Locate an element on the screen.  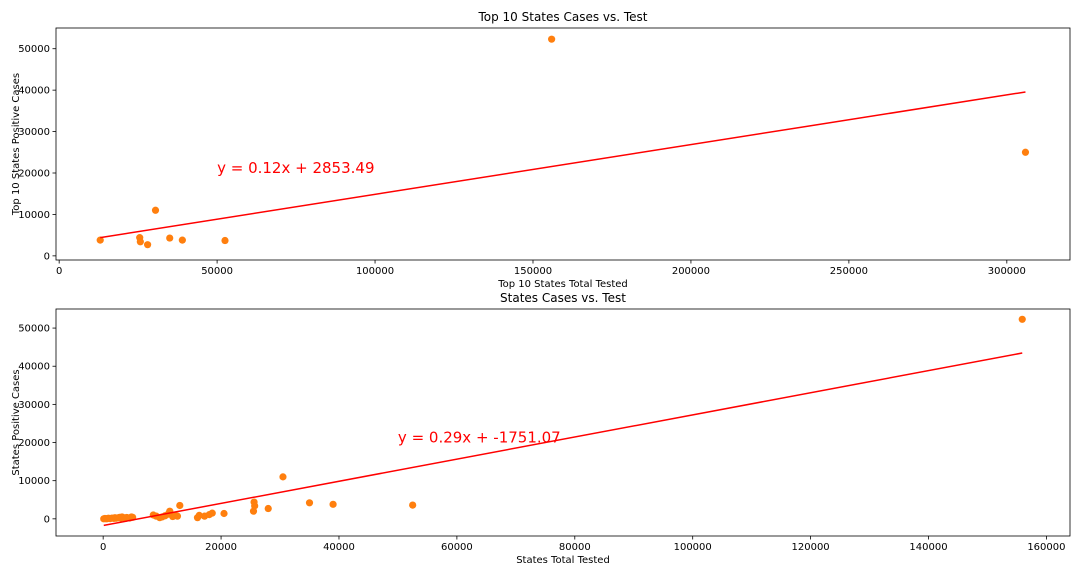
x-tick-label: 40000 is located at coordinates (339, 547).